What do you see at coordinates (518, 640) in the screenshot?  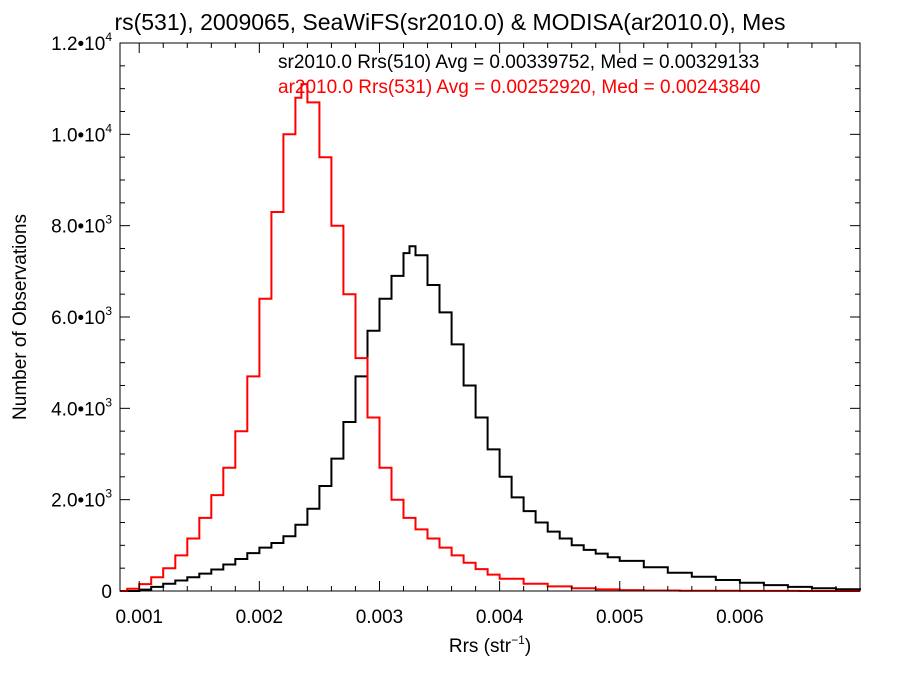 I see `x-axis-label-superscript: −1` at bounding box center [518, 640].